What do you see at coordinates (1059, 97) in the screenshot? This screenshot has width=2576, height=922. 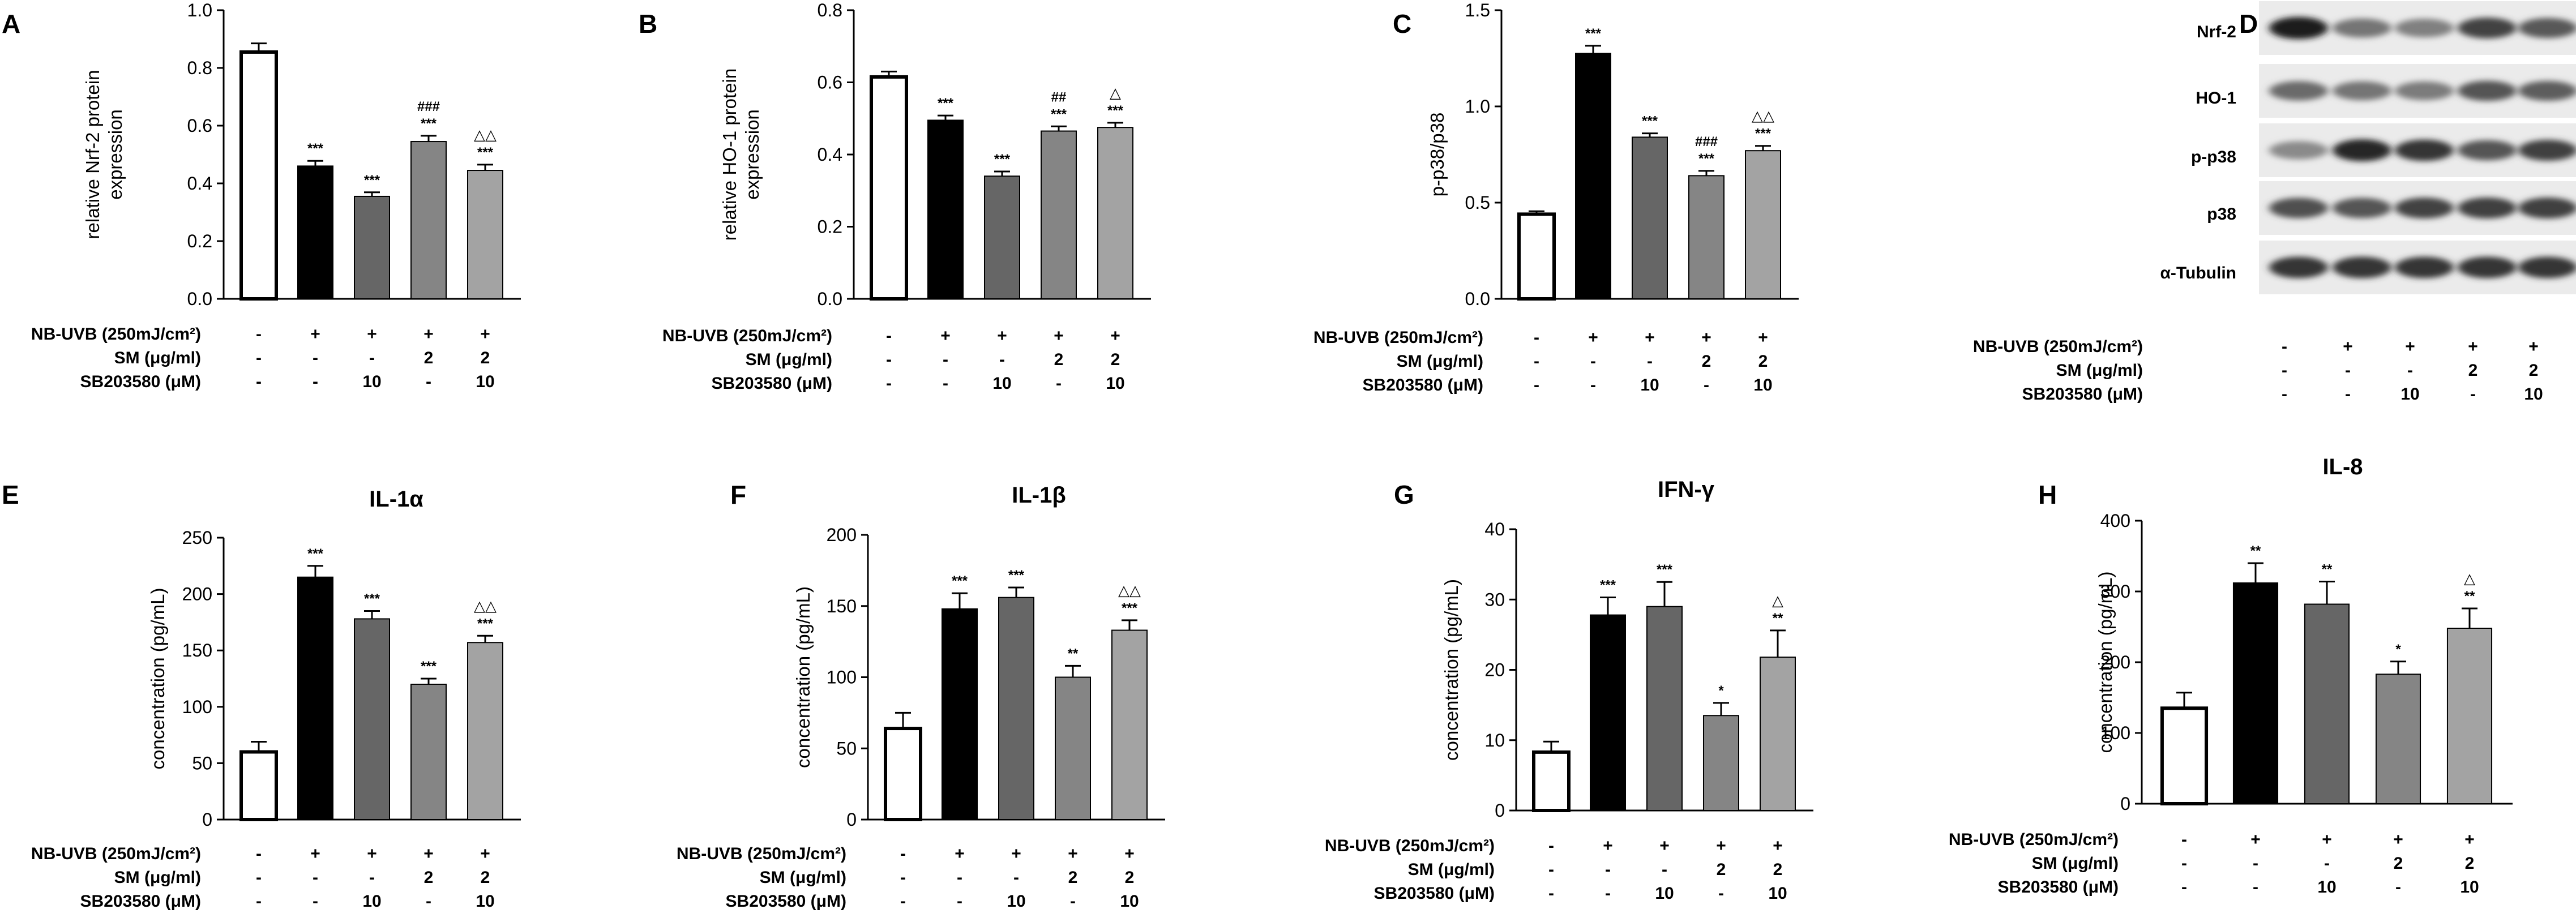 I see `significance-label: ##` at bounding box center [1059, 97].